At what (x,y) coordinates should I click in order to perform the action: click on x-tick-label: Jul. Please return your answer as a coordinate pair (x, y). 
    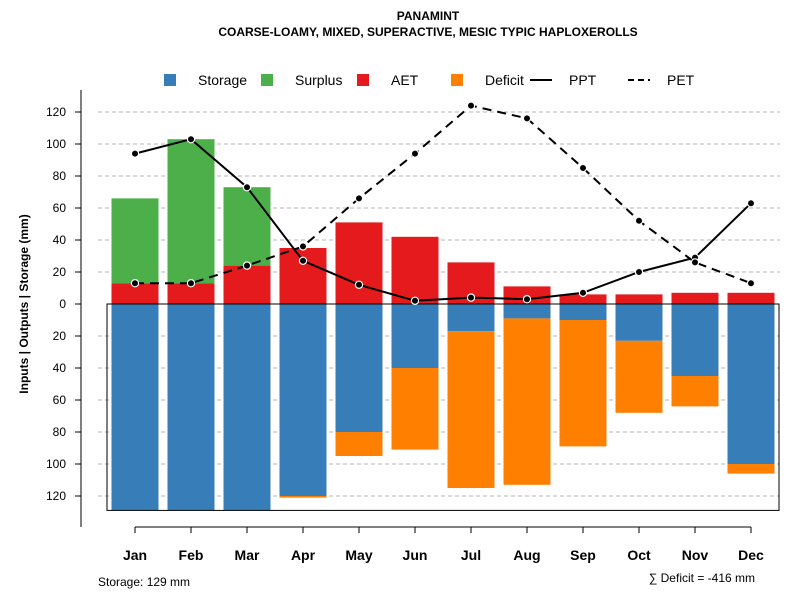
    Looking at the image, I should click on (471, 555).